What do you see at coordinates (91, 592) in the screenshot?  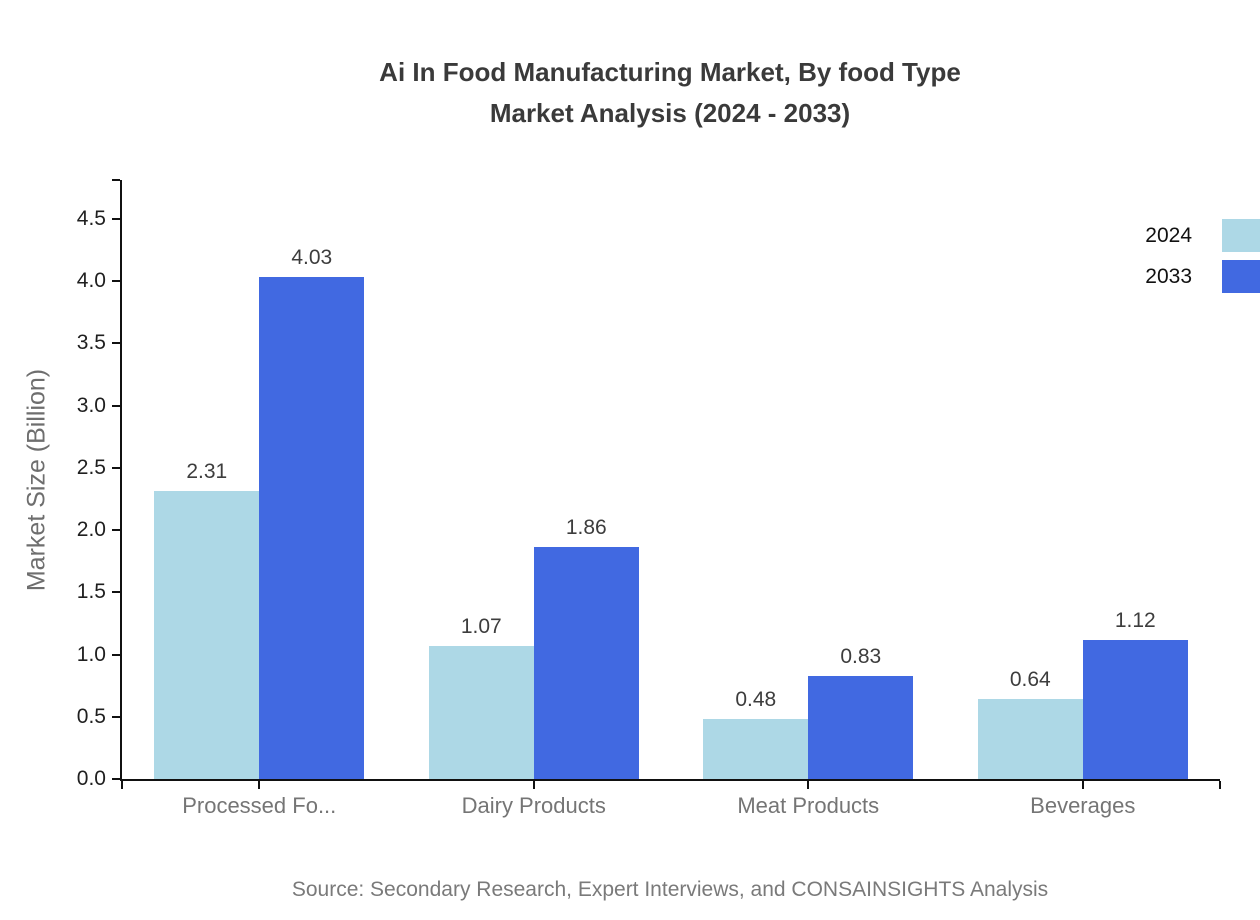 I see `y-axis-tick-label: 1.5` at bounding box center [91, 592].